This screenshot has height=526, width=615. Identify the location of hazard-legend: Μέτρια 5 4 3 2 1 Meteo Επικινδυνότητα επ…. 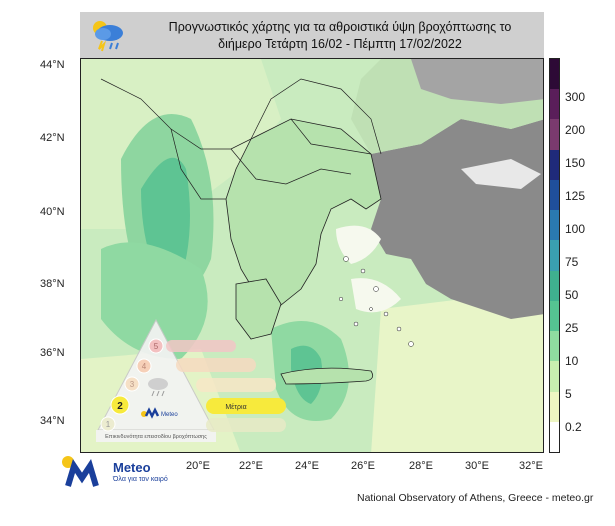
(191, 380).